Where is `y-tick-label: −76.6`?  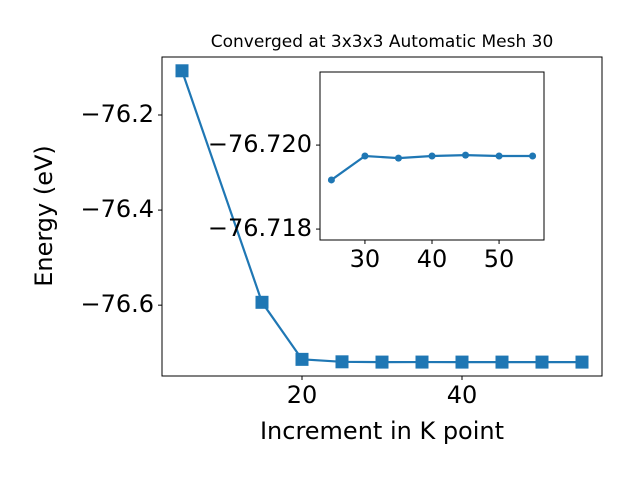 y-tick-label: −76.6 is located at coordinates (117, 304).